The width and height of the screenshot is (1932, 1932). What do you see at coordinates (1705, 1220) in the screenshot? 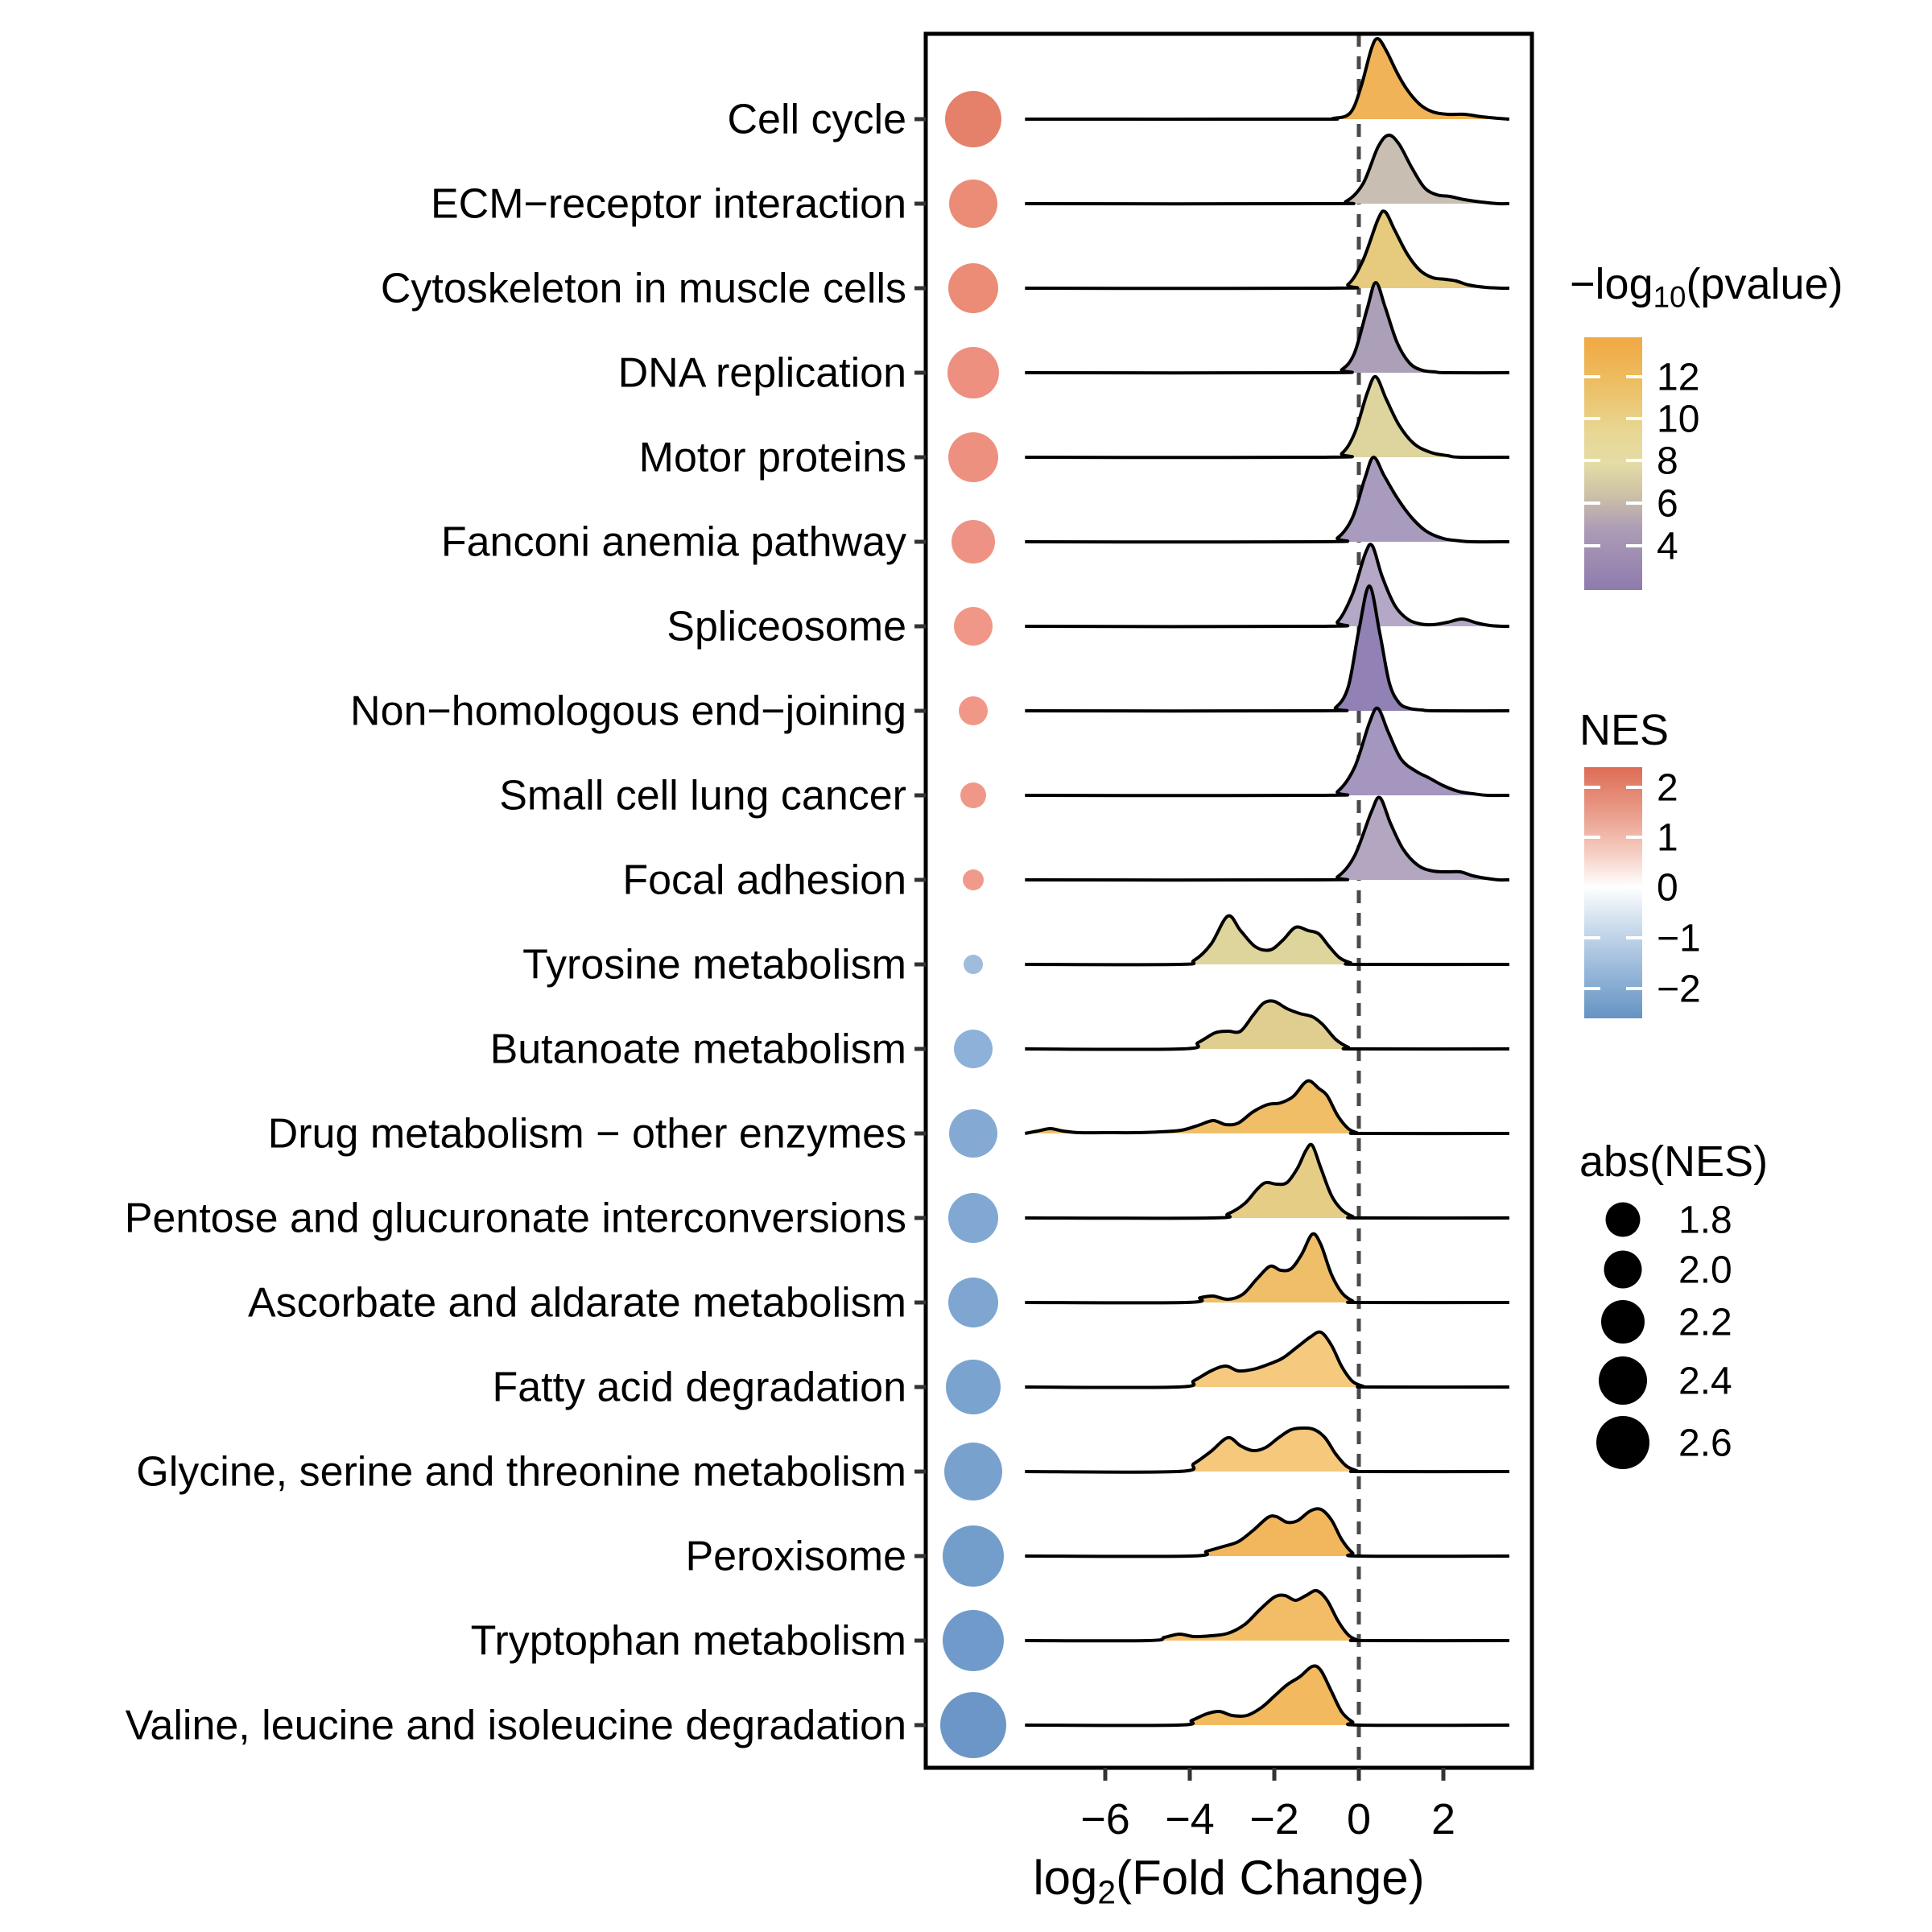
I see `abs-nes-legend-label: 1.8` at bounding box center [1705, 1220].